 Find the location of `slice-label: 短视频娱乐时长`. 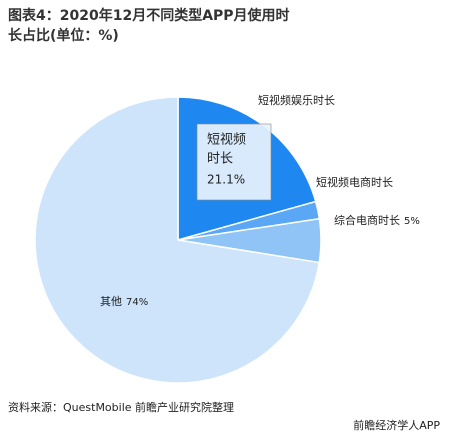

slice-label: 短视频娱乐时长 is located at coordinates (296, 100).